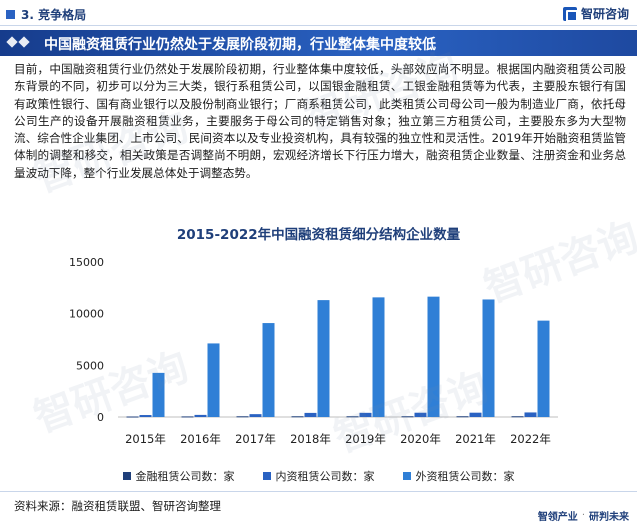 This screenshot has width=637, height=528. Describe the element at coordinates (475, 439) in the screenshot. I see `x-tick-label-6: 2021年` at that location.